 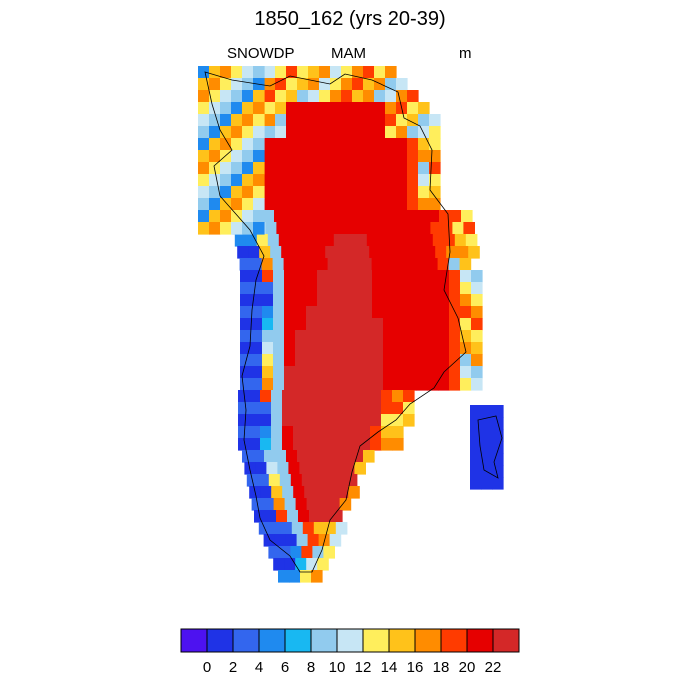 What do you see at coordinates (298, 640) in the screenshot?
I see `colorbar-box` at bounding box center [298, 640].